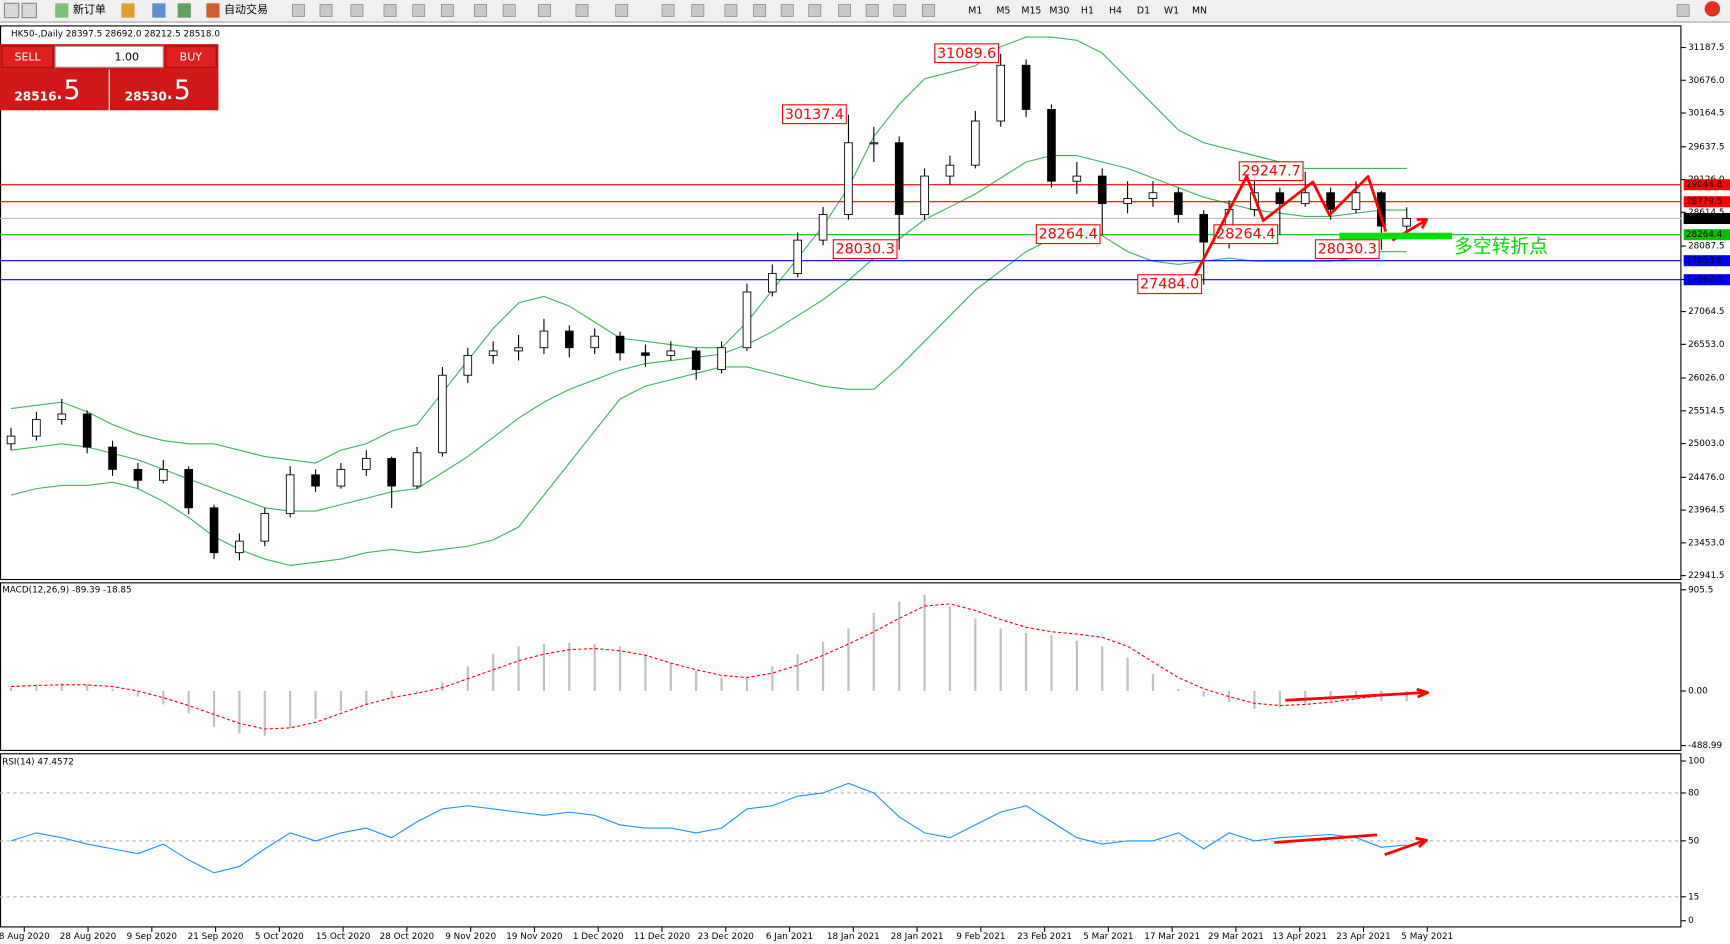 Image resolution: width=1730 pixels, height=944 pixels. What do you see at coordinates (1706, 444) in the screenshot?
I see `y-tick-label: 25003.0` at bounding box center [1706, 444].